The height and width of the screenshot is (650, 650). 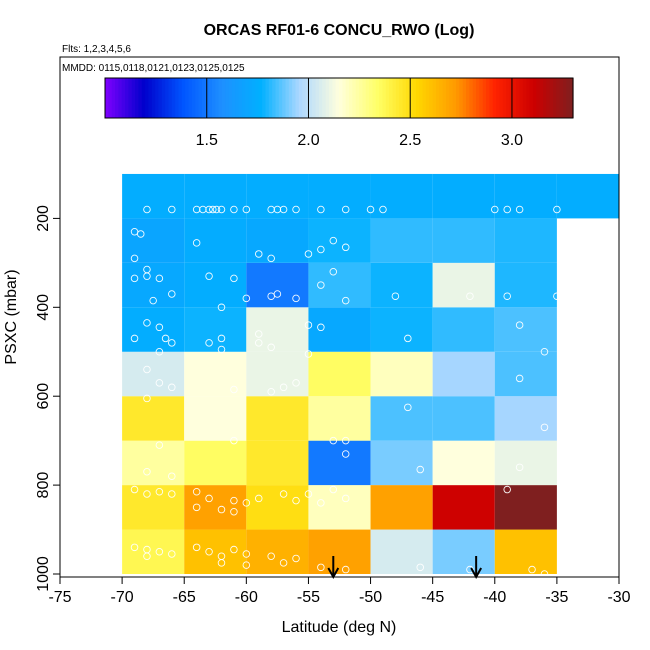 What do you see at coordinates (59, 597) in the screenshot?
I see `x-tick-label: -75` at bounding box center [59, 597].